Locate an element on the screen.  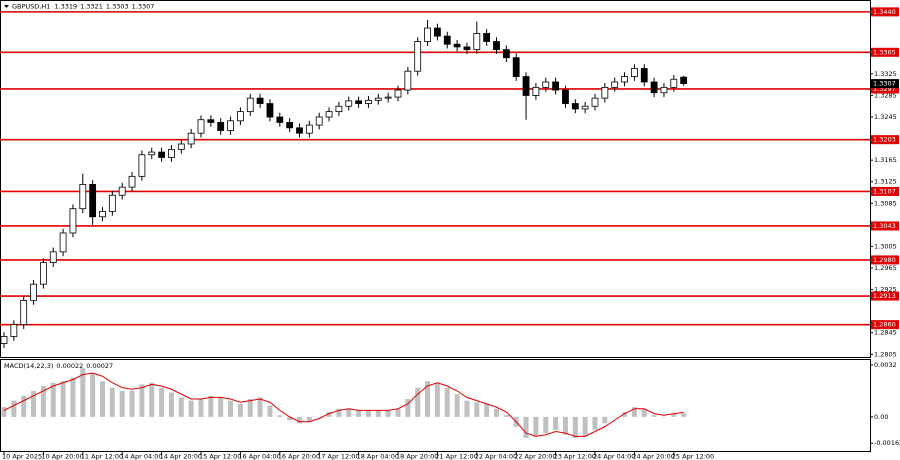
symbol: GBPUSD,H1 is located at coordinates (31, 7).